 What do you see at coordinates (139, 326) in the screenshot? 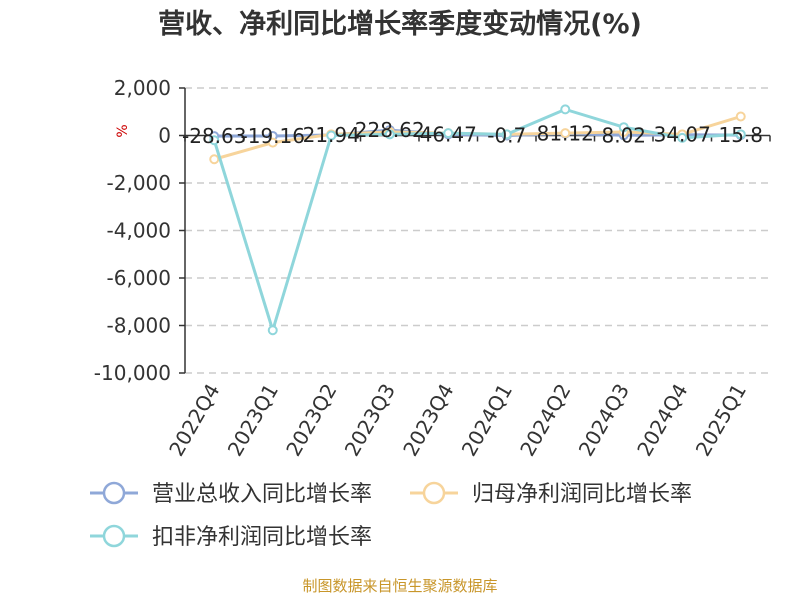
I see `y-tick-label: -8,000` at bounding box center [139, 326].